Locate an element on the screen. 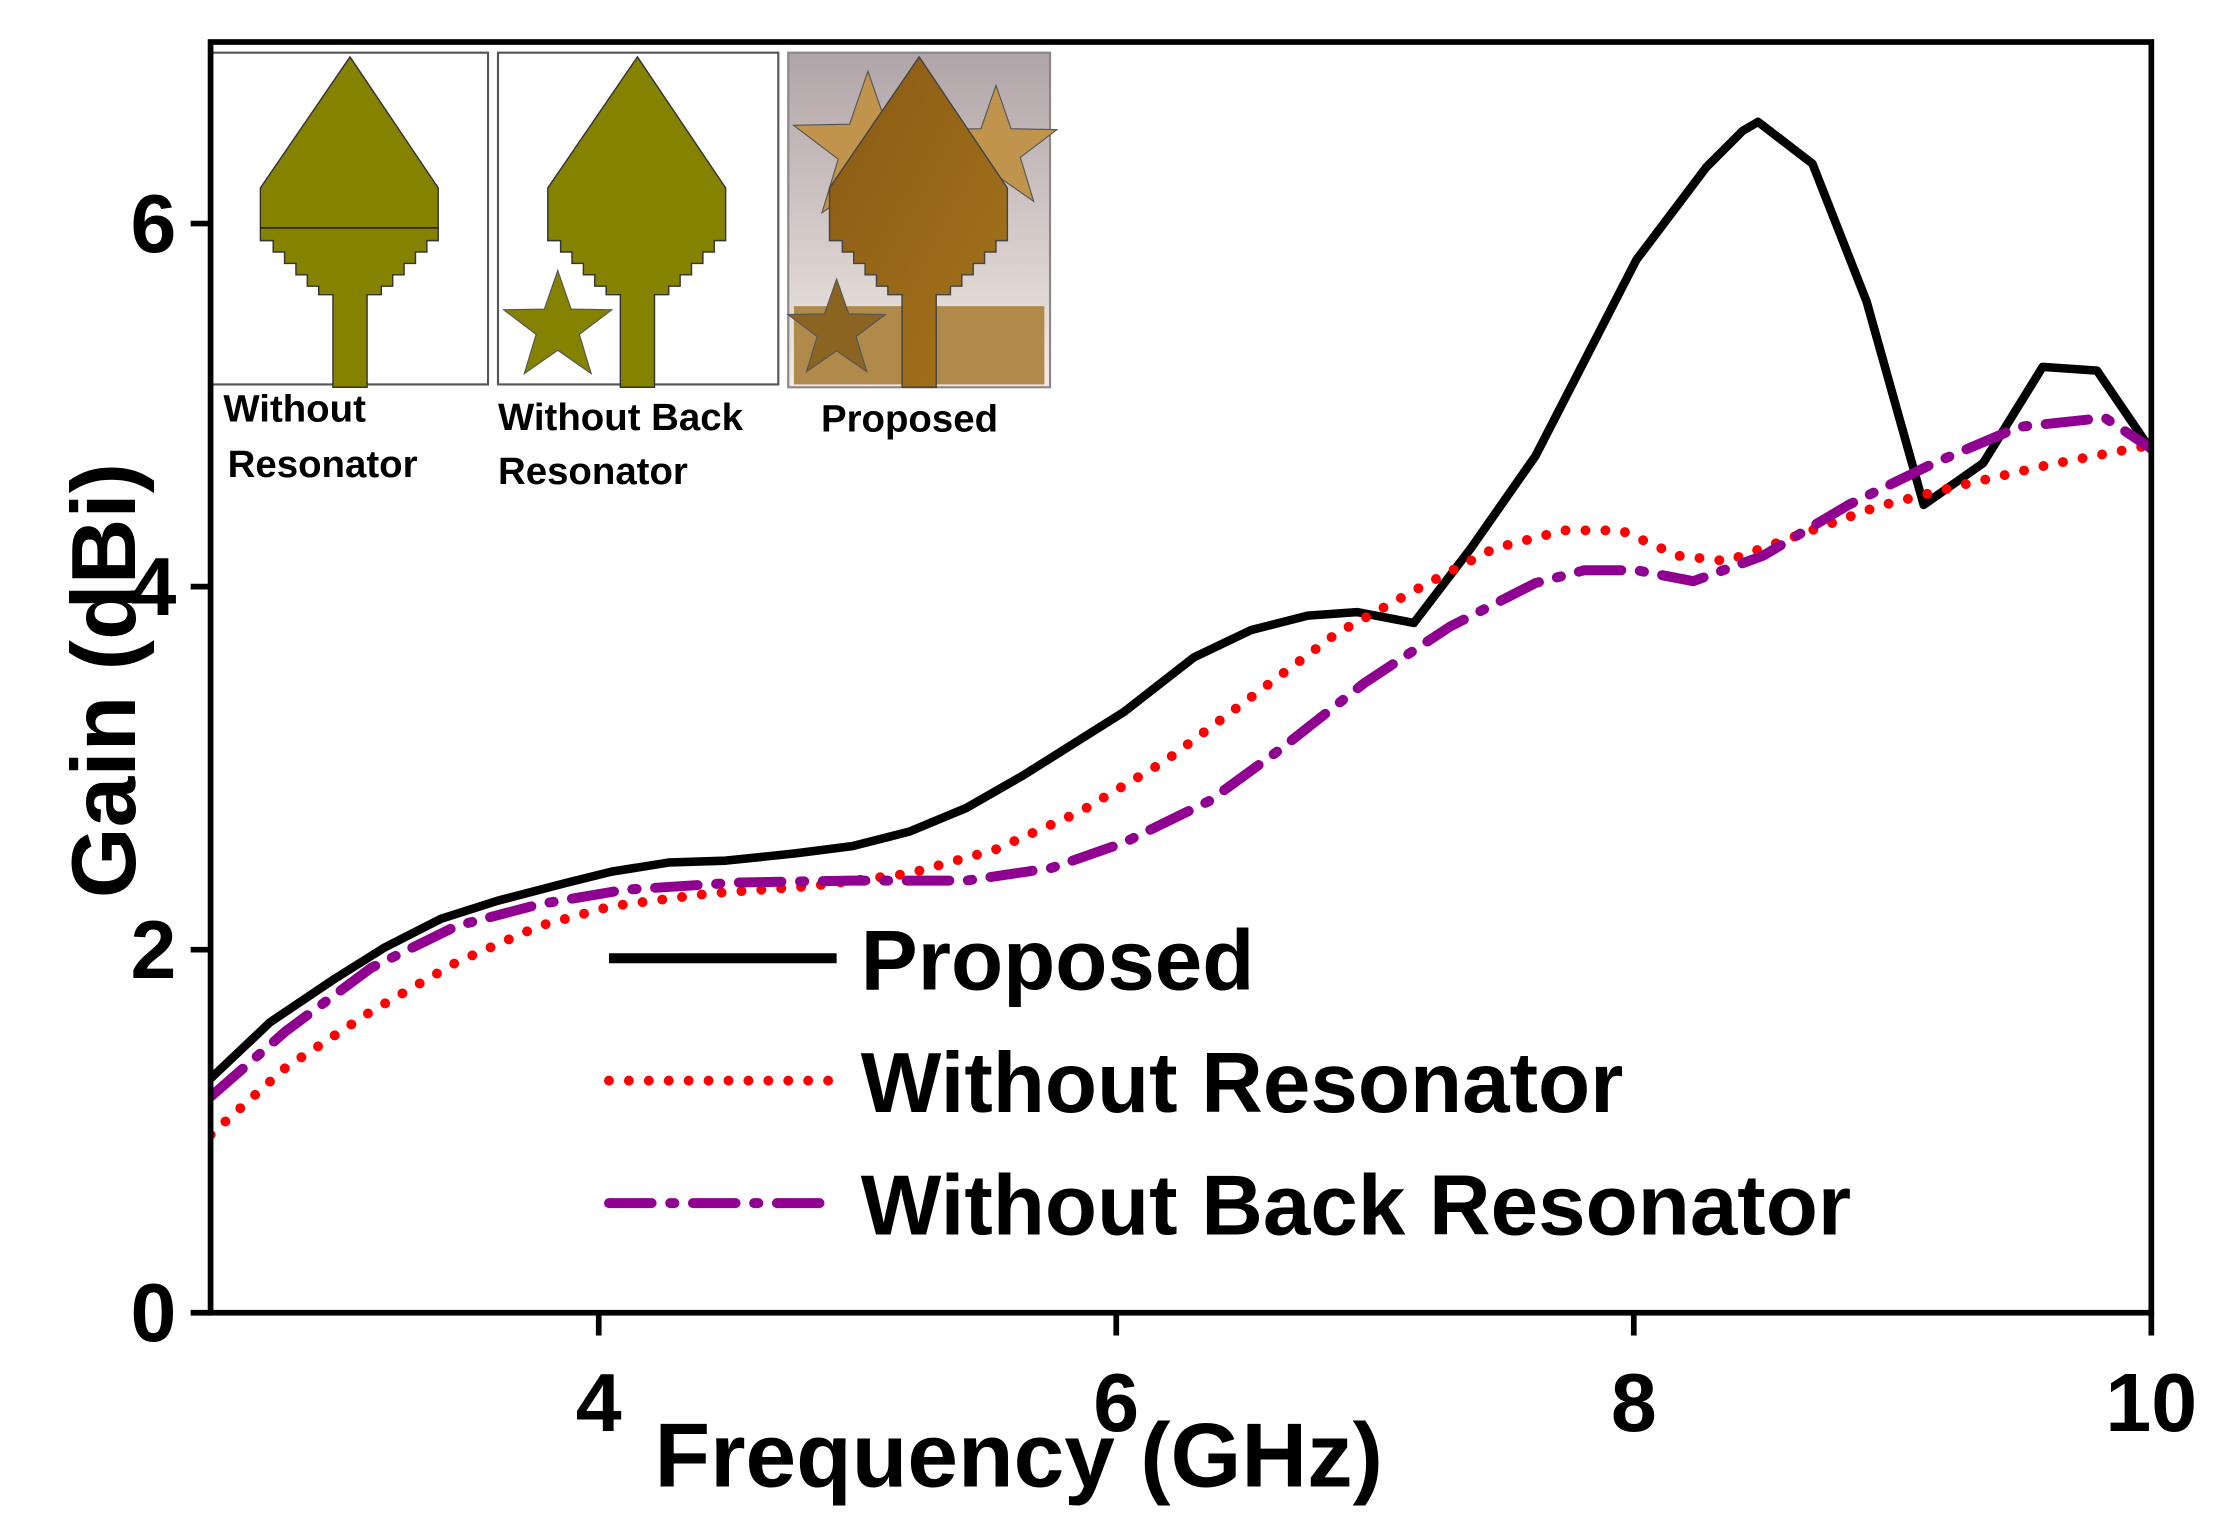 The width and height of the screenshot is (2231, 1532). legend-label: Proposed is located at coordinates (1058, 961).